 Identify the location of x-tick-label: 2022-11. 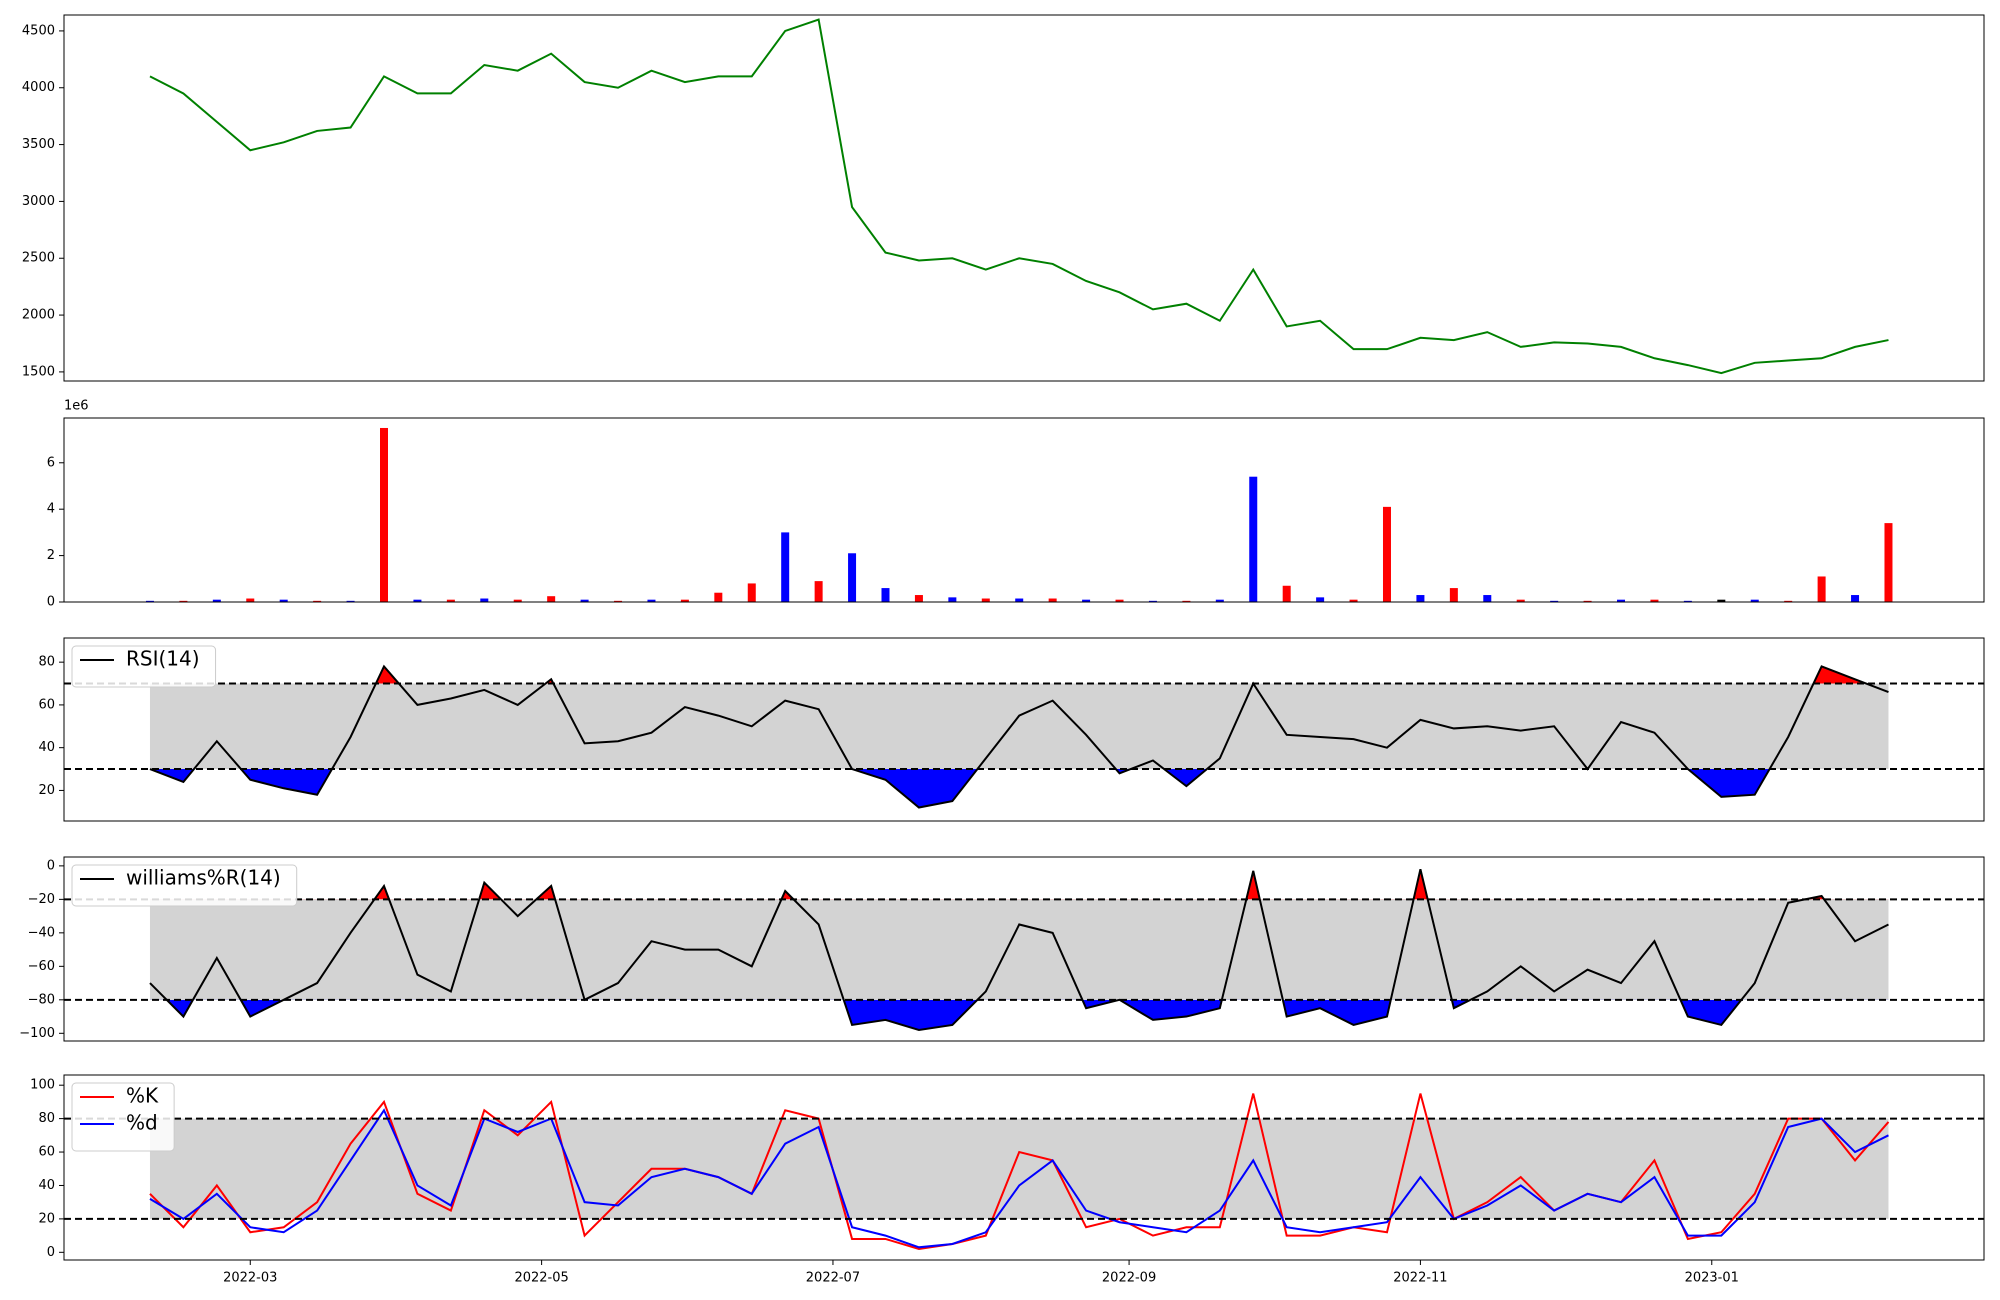
(1420, 1278).